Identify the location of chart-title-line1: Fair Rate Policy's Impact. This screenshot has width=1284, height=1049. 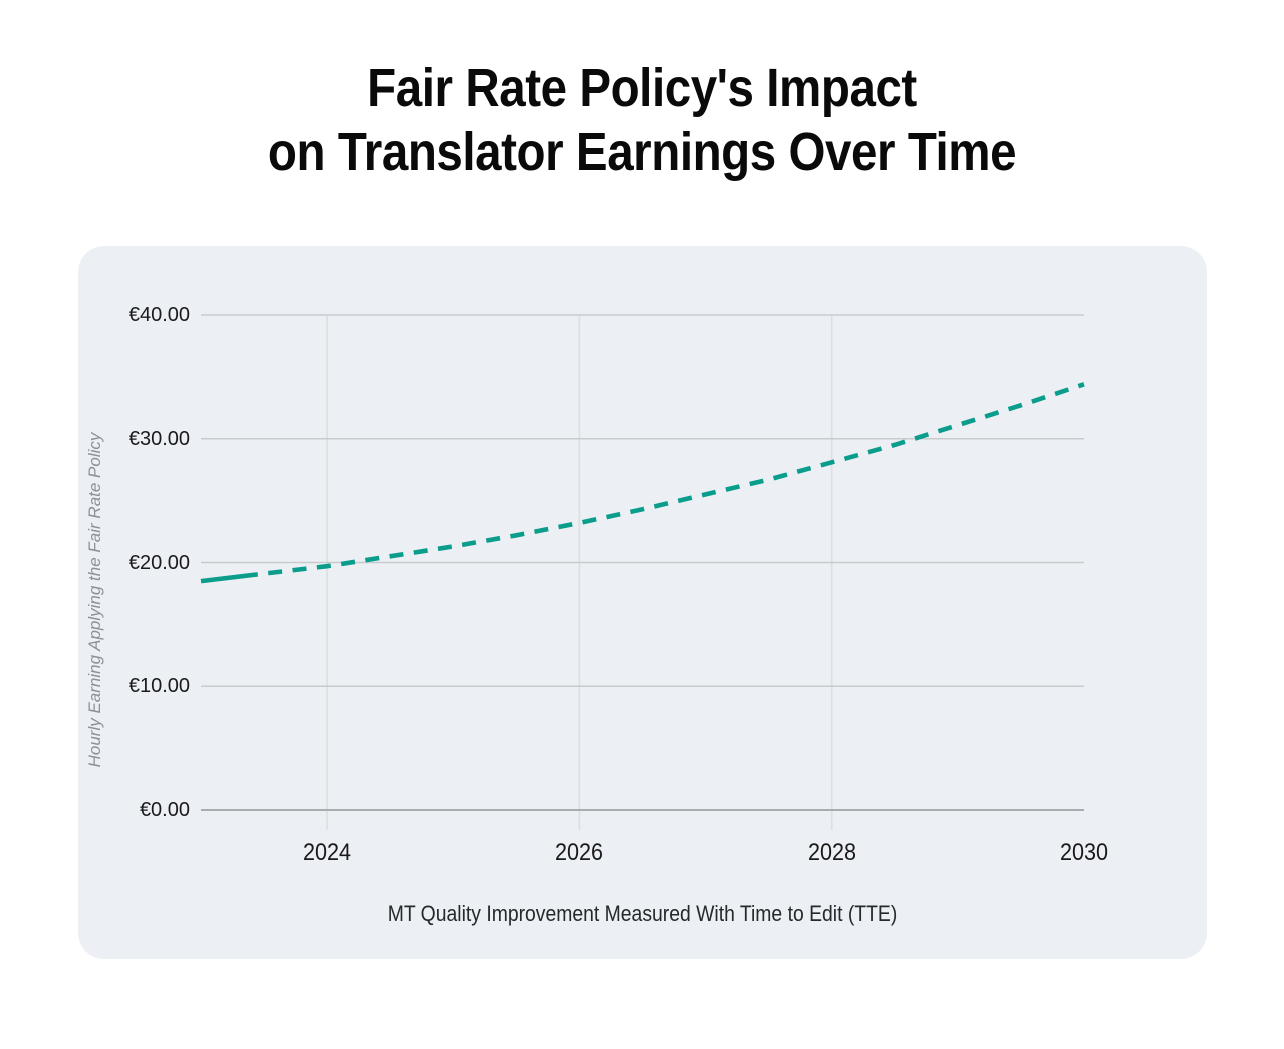
(642, 88).